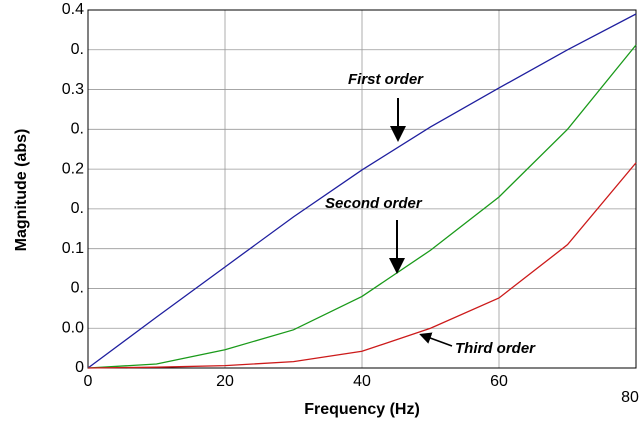 This screenshot has width=642, height=423. I want to click on y-tick-label: 0, so click(79, 367).